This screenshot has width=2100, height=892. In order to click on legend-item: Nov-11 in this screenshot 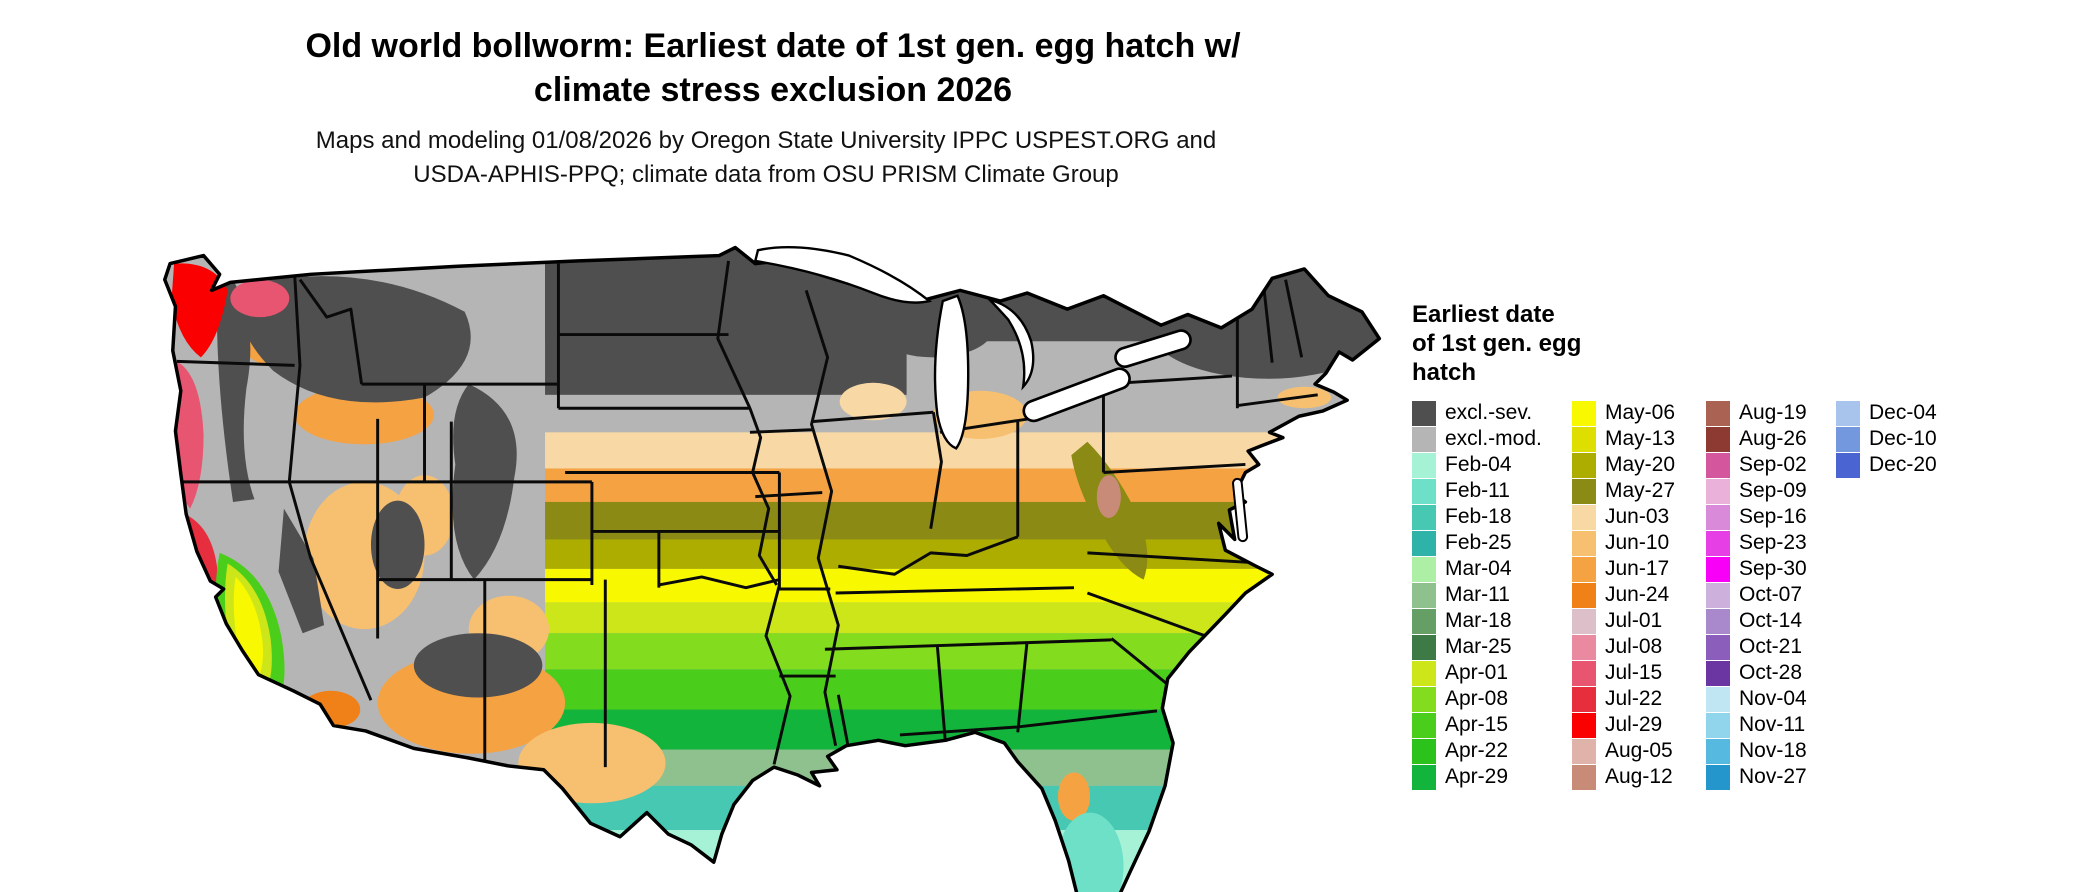, I will do `click(1771, 725)`.